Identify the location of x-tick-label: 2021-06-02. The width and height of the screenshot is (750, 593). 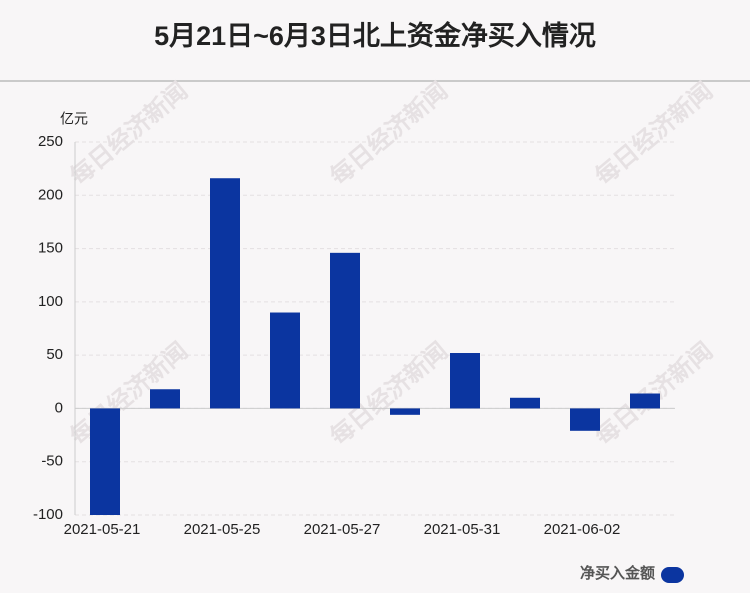
(582, 529).